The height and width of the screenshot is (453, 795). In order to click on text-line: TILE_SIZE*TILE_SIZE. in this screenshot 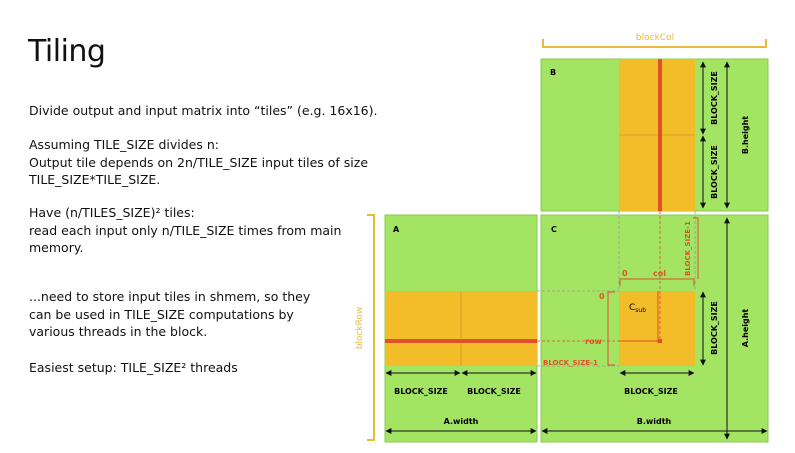, I will do `click(95, 179)`.